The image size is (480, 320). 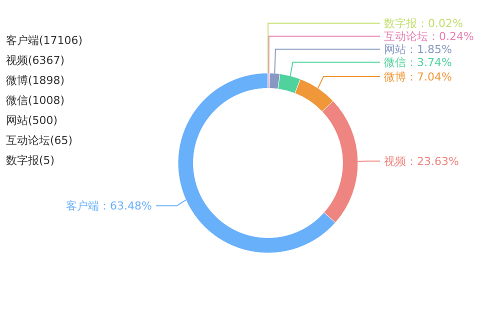 What do you see at coordinates (429, 37) in the screenshot?
I see `slice-label: 互动论坛：0.24%` at bounding box center [429, 37].